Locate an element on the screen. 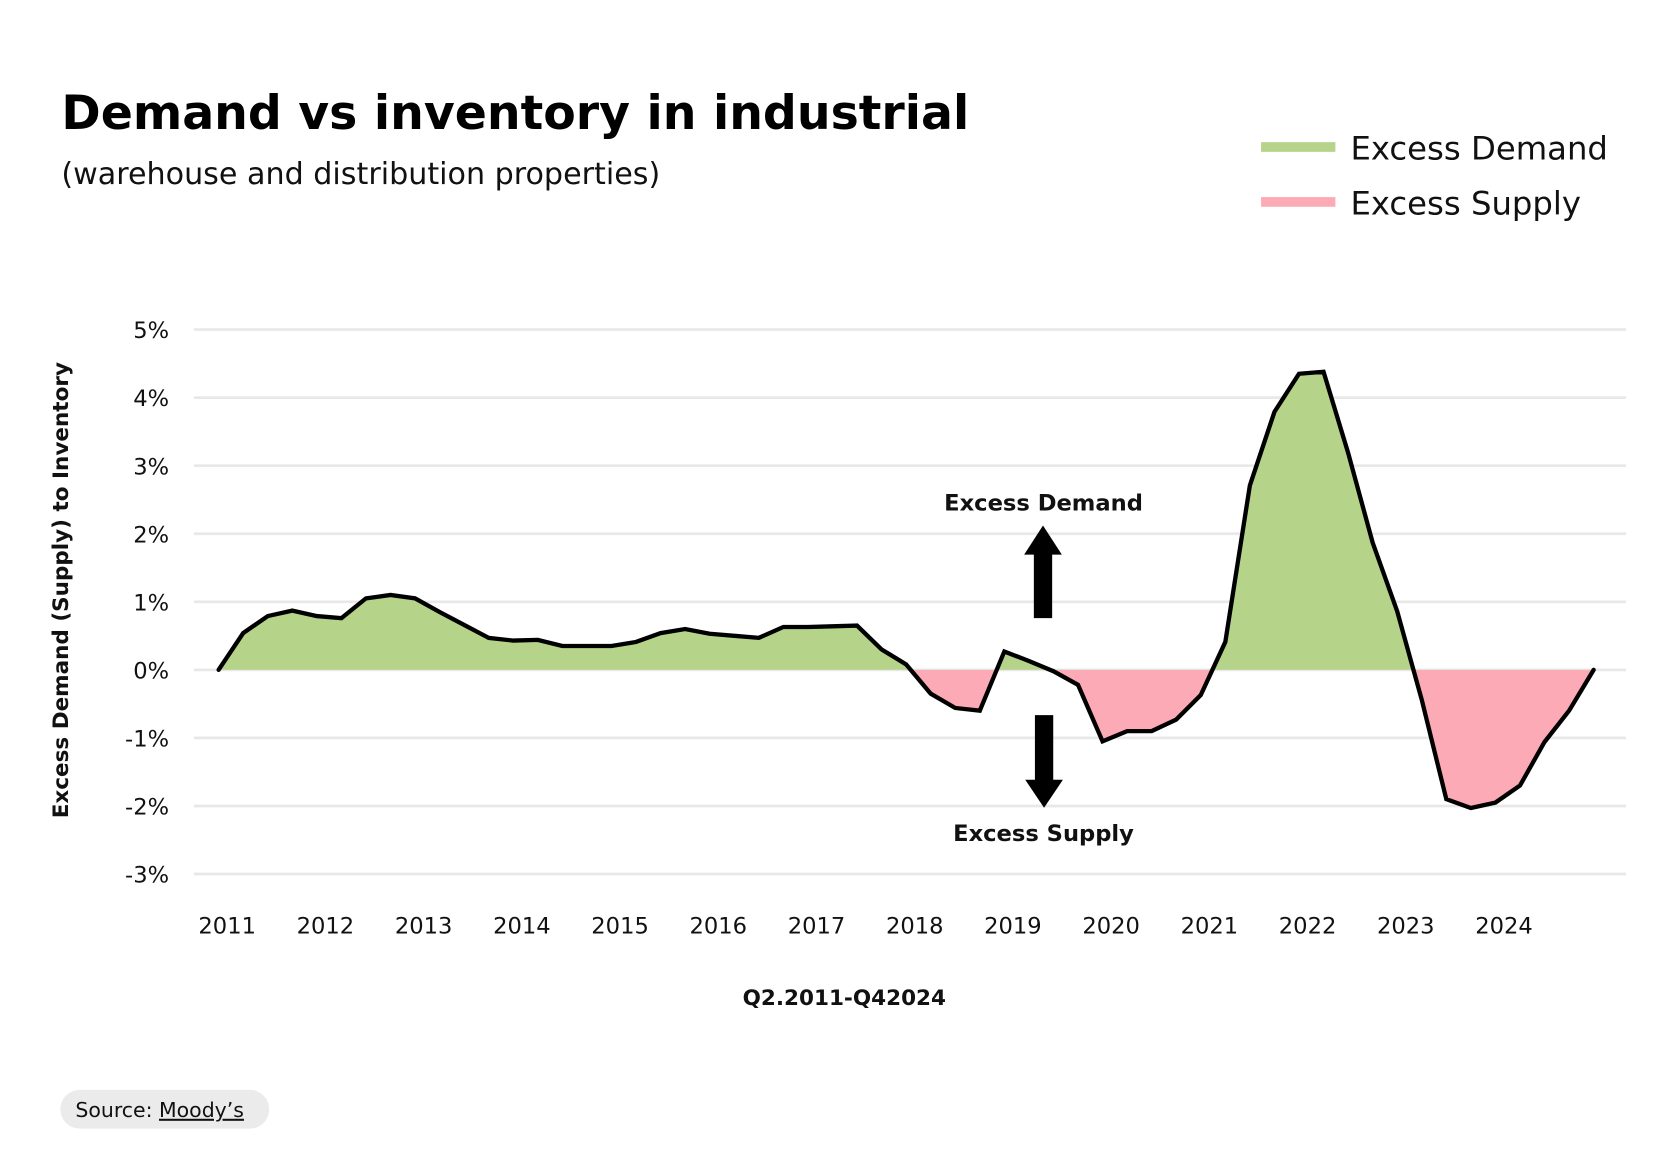 This screenshot has height=1169, width=1680. y-tick-label: 1% is located at coordinates (151, 603).